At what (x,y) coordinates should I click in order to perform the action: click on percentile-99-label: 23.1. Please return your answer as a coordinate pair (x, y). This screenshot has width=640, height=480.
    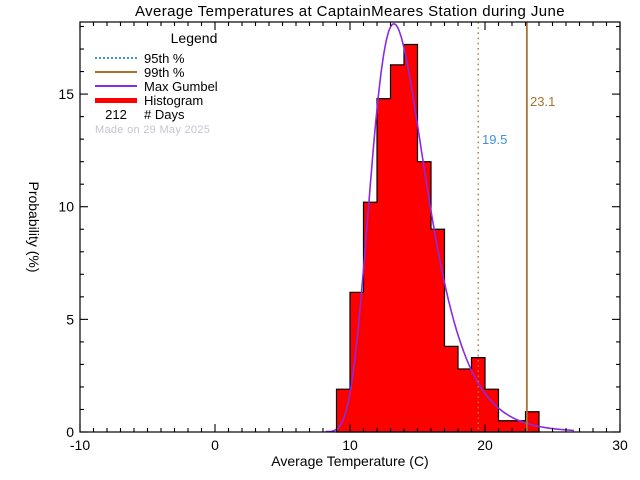
    Looking at the image, I should click on (543, 101).